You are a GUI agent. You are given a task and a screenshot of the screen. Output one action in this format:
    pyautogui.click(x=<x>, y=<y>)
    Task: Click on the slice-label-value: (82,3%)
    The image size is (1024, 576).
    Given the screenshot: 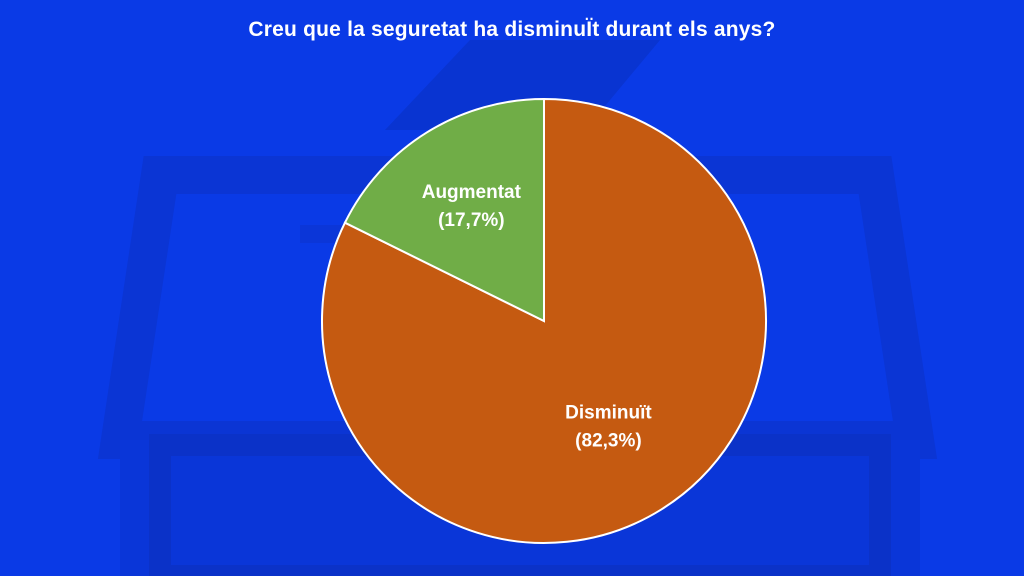 What is the action you would take?
    pyautogui.click(x=608, y=441)
    